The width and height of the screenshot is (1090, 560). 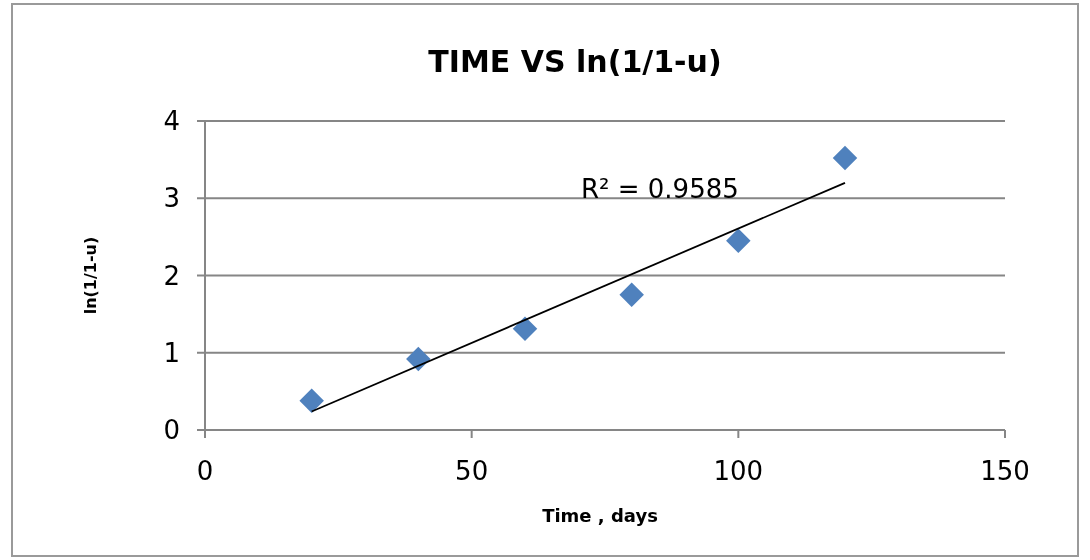 What do you see at coordinates (171, 121) in the screenshot?
I see `y-tick-label: 4` at bounding box center [171, 121].